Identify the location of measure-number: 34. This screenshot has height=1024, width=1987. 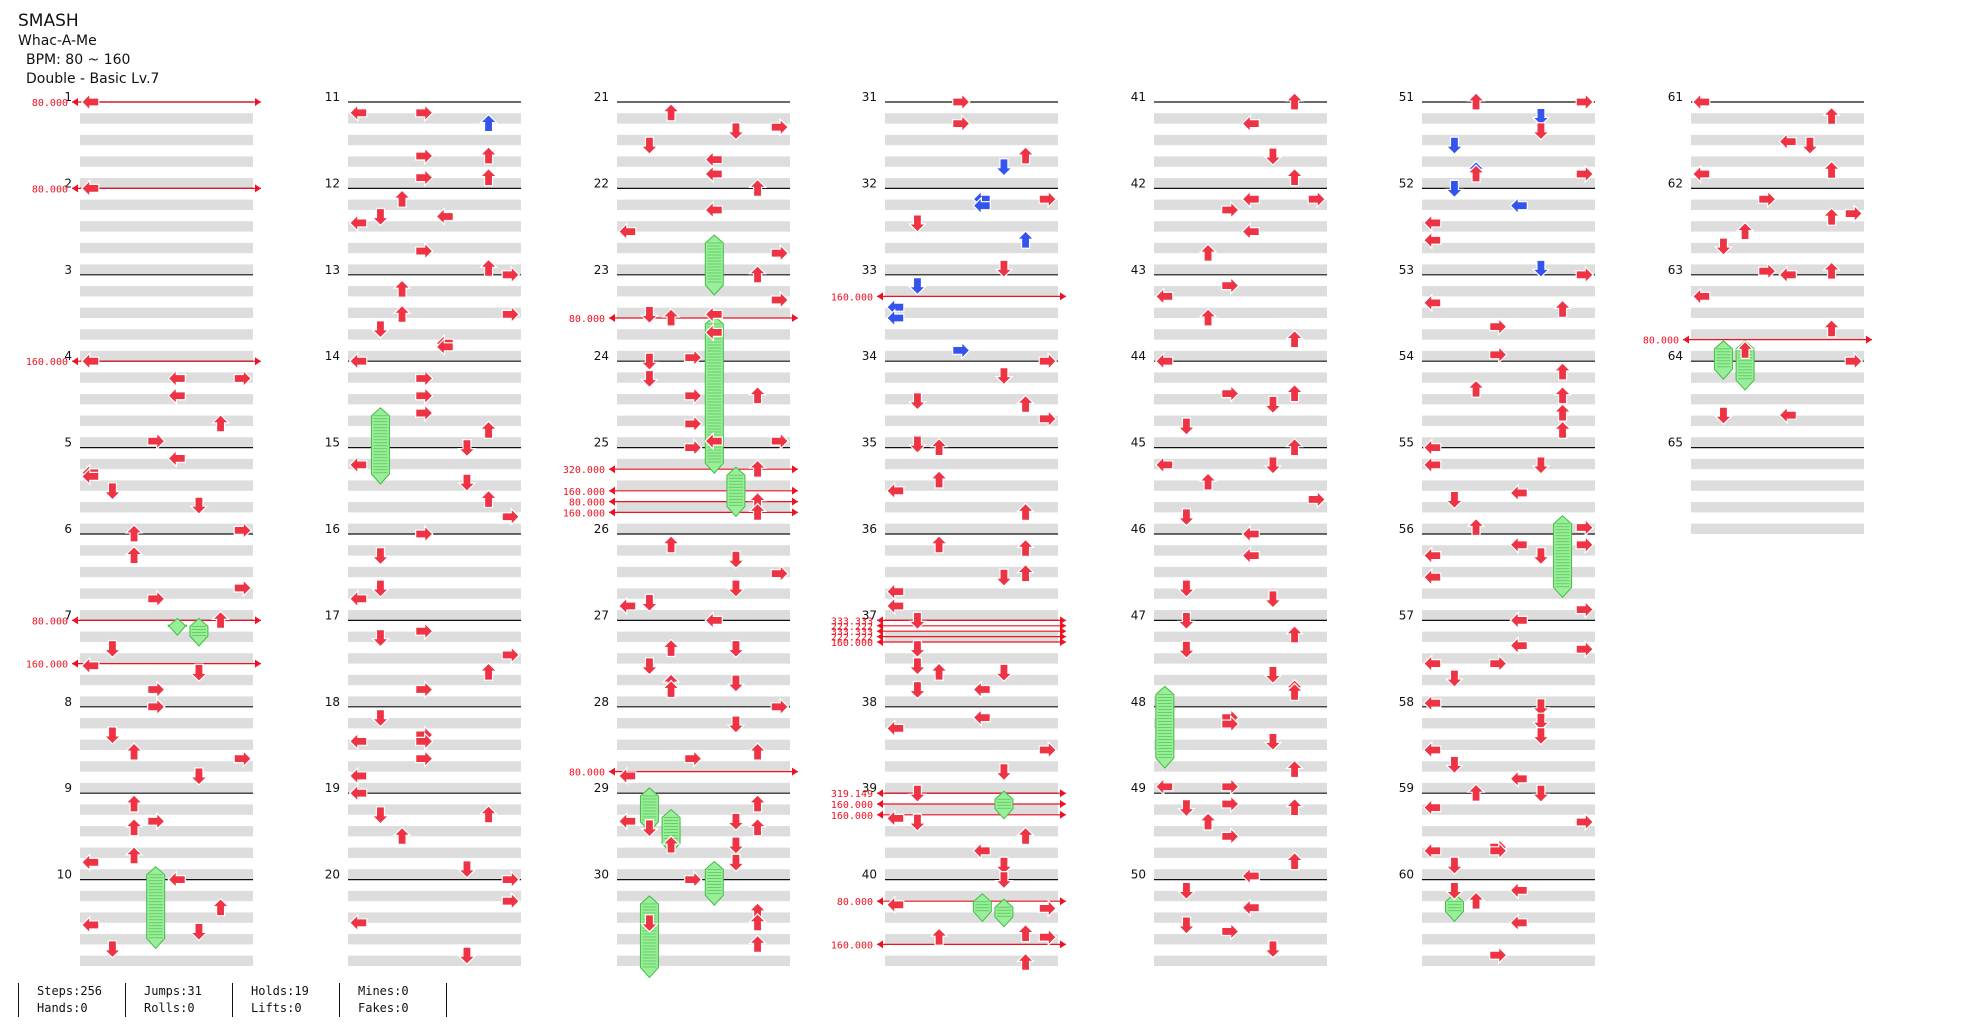
(869, 356).